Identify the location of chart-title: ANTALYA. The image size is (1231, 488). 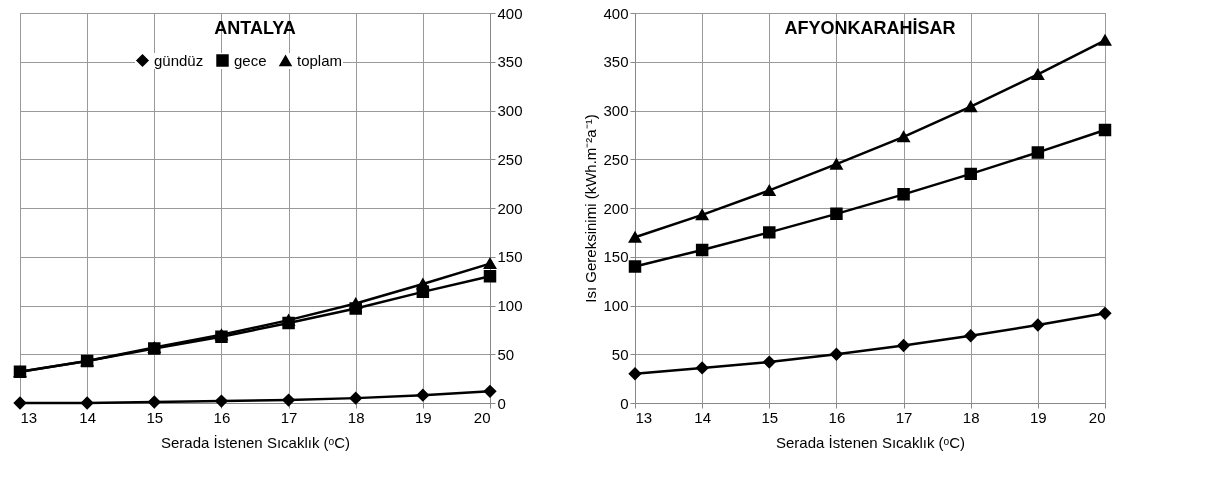
(255, 28).